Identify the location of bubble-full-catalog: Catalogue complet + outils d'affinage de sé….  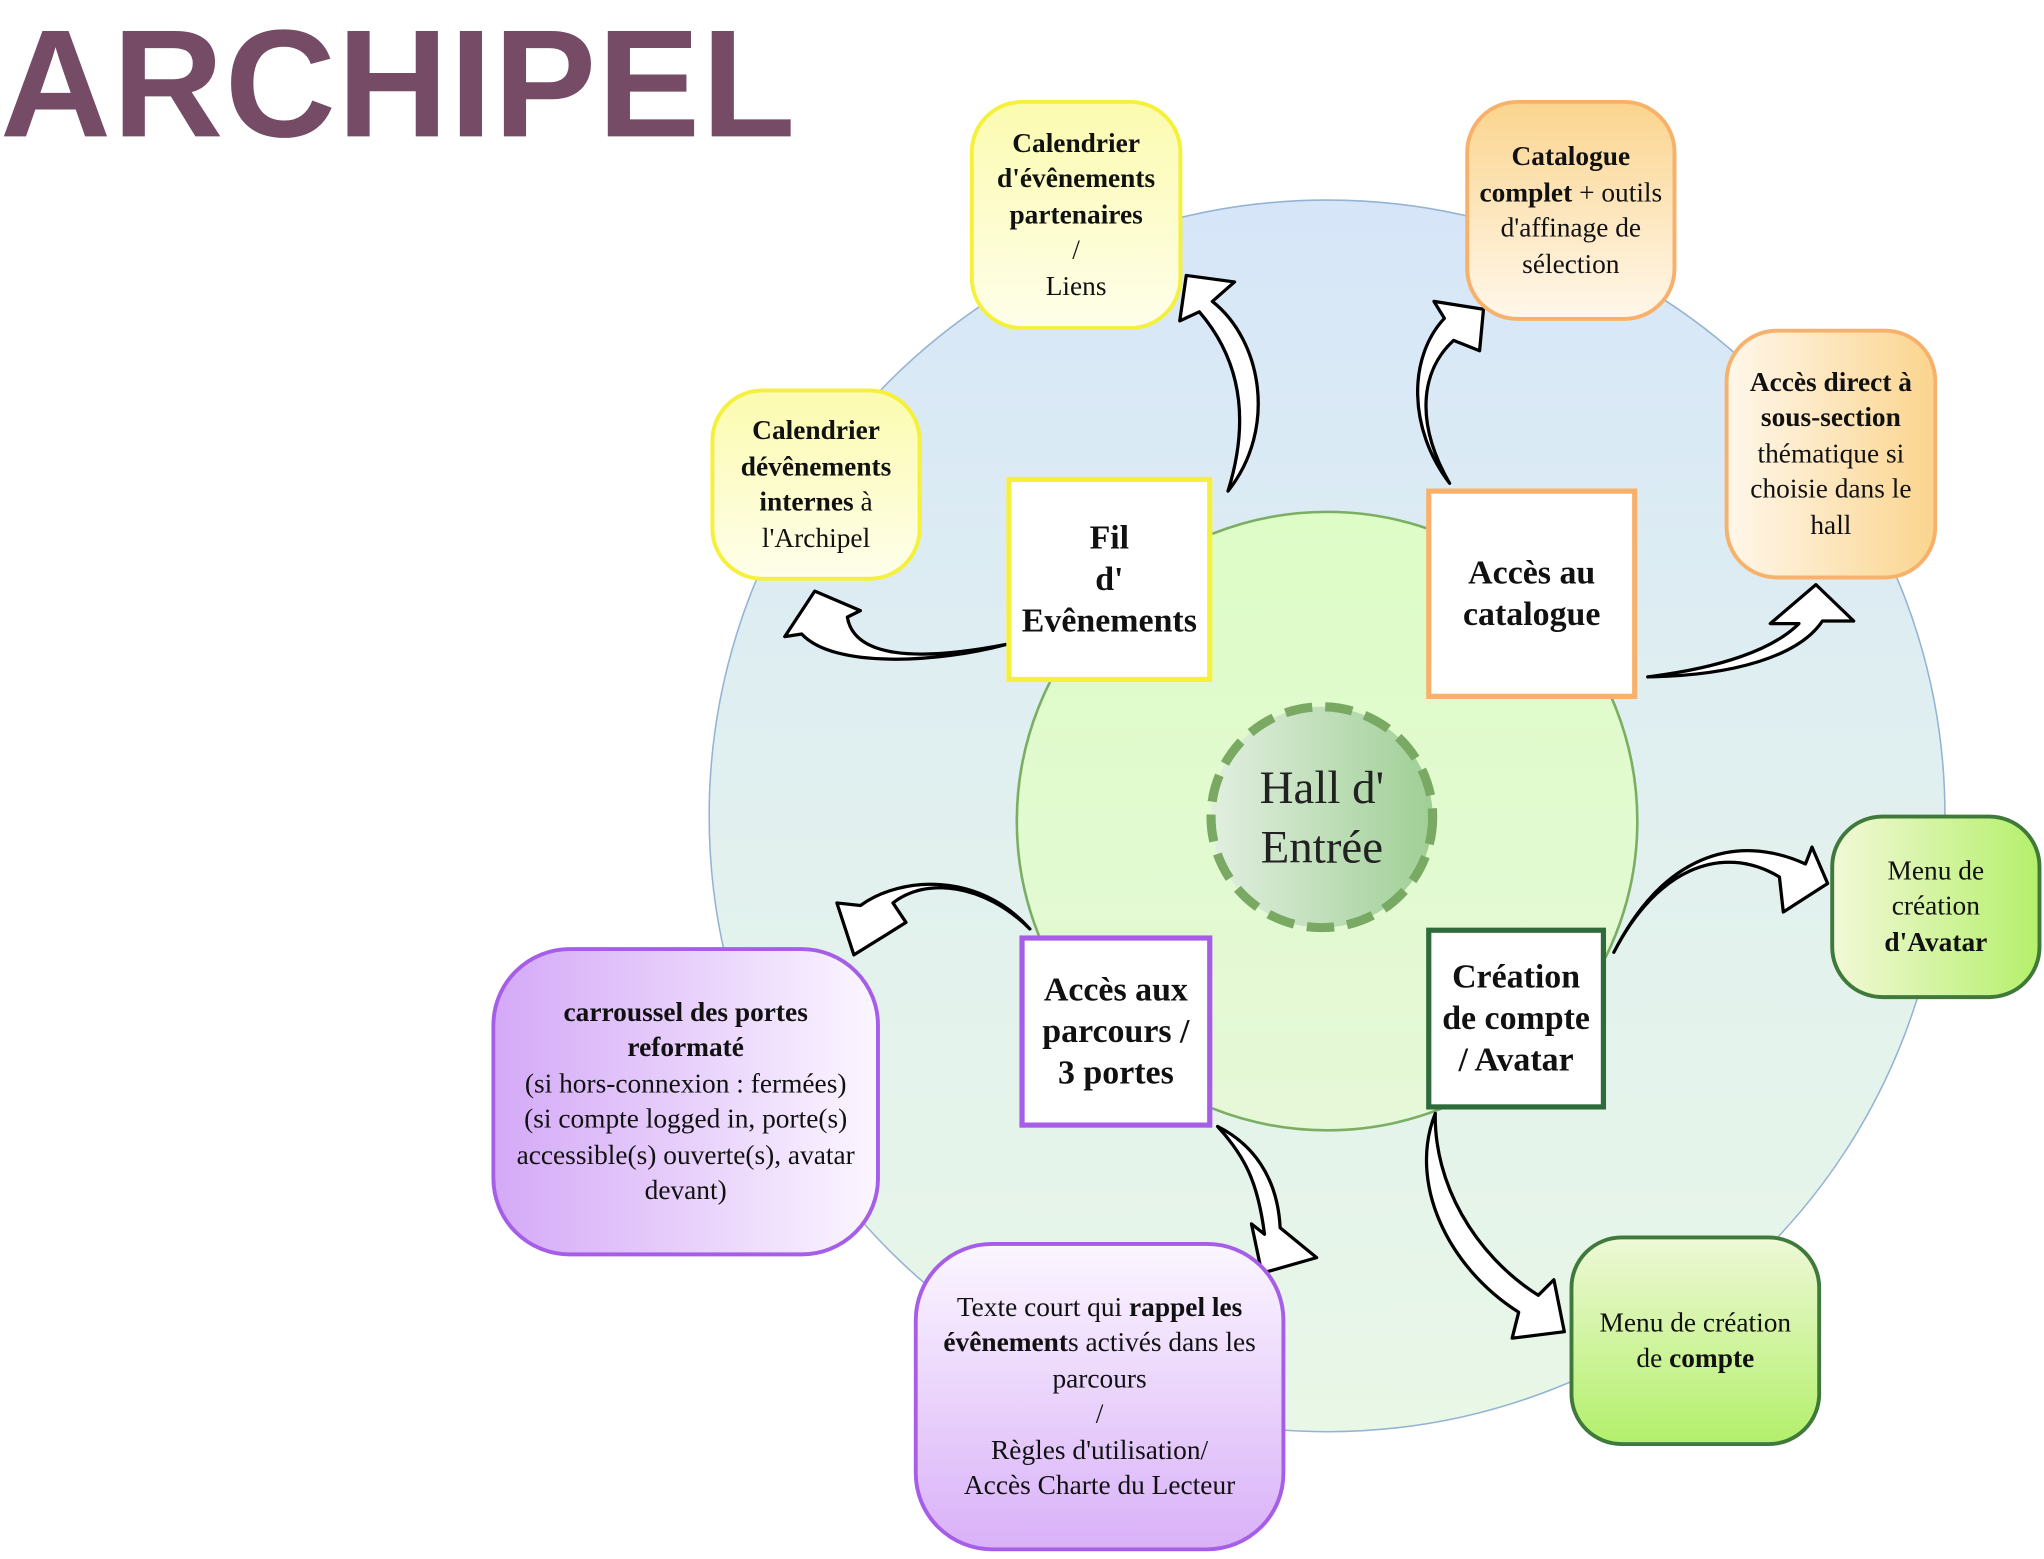
(1571, 210).